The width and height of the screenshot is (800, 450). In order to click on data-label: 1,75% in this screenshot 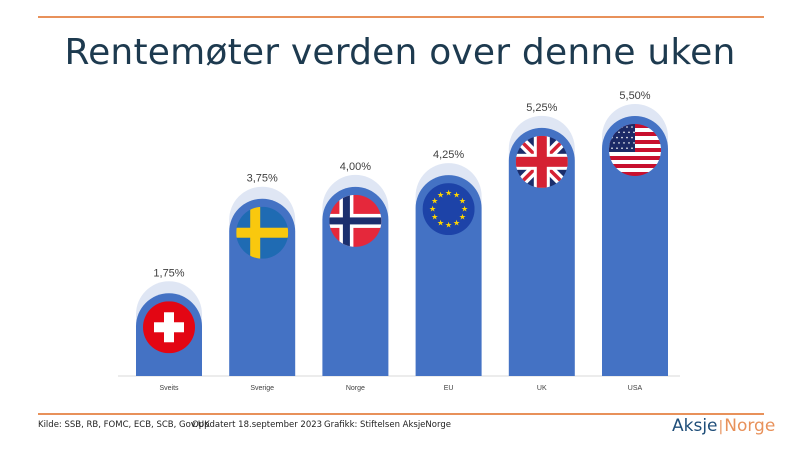, I will do `click(168, 273)`.